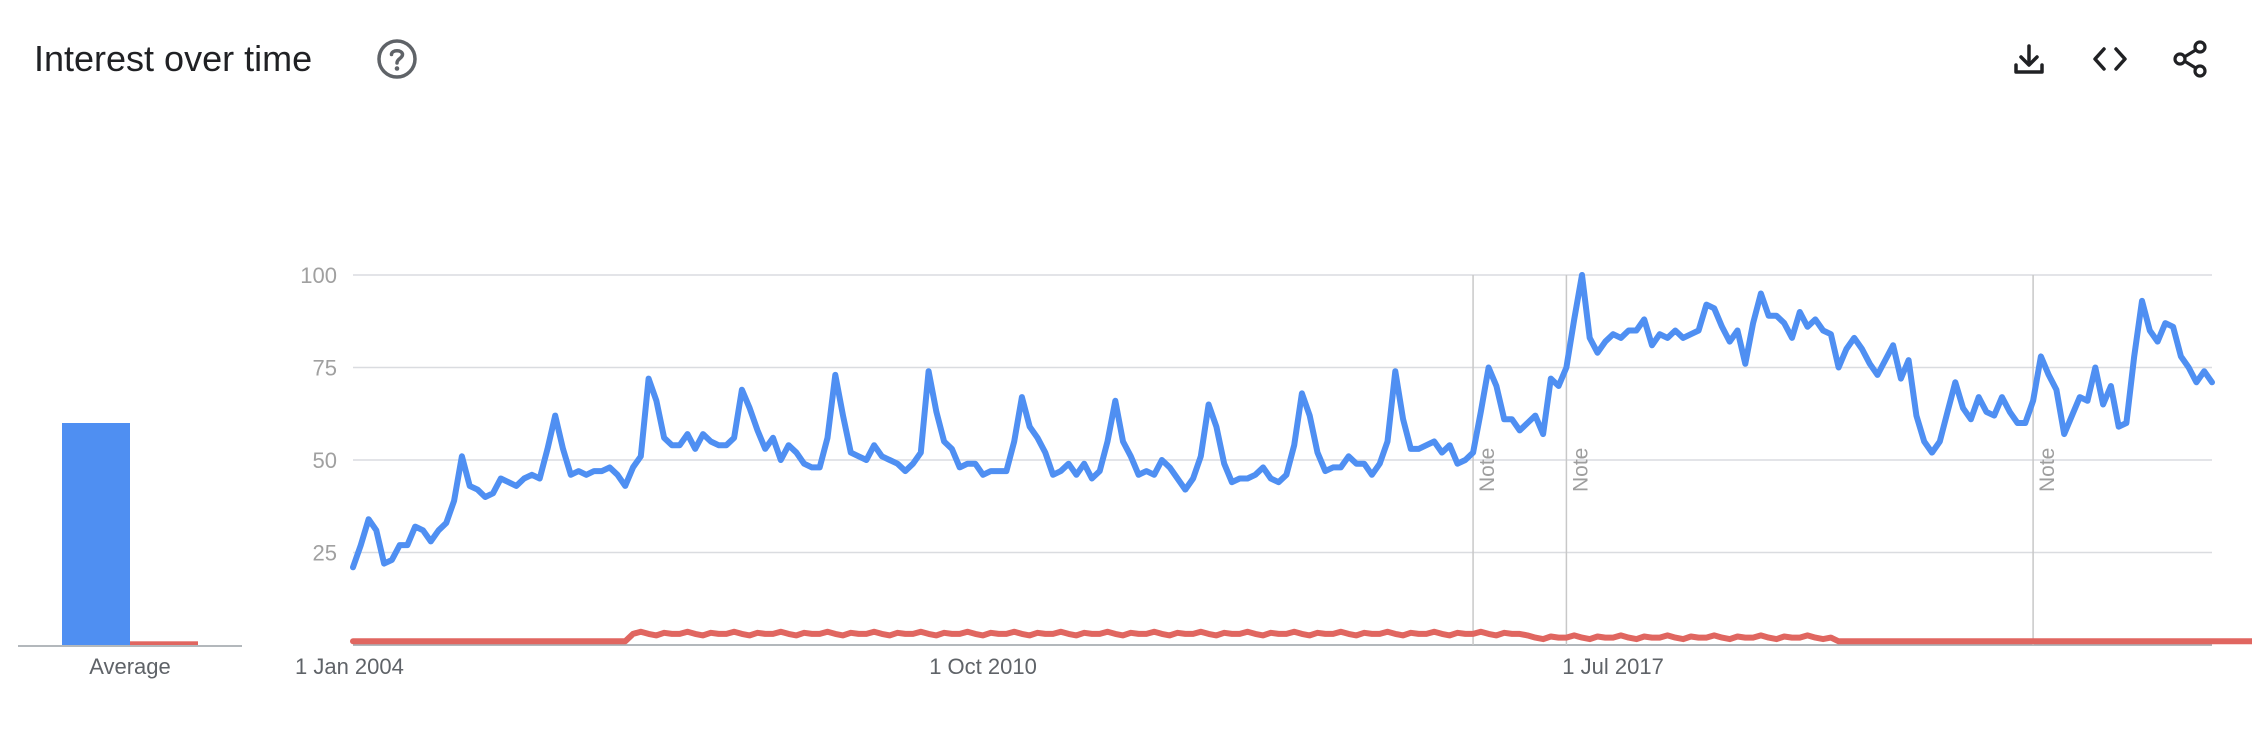 The image size is (2252, 732). What do you see at coordinates (2190, 59) in the screenshot?
I see `share-icon` at bounding box center [2190, 59].